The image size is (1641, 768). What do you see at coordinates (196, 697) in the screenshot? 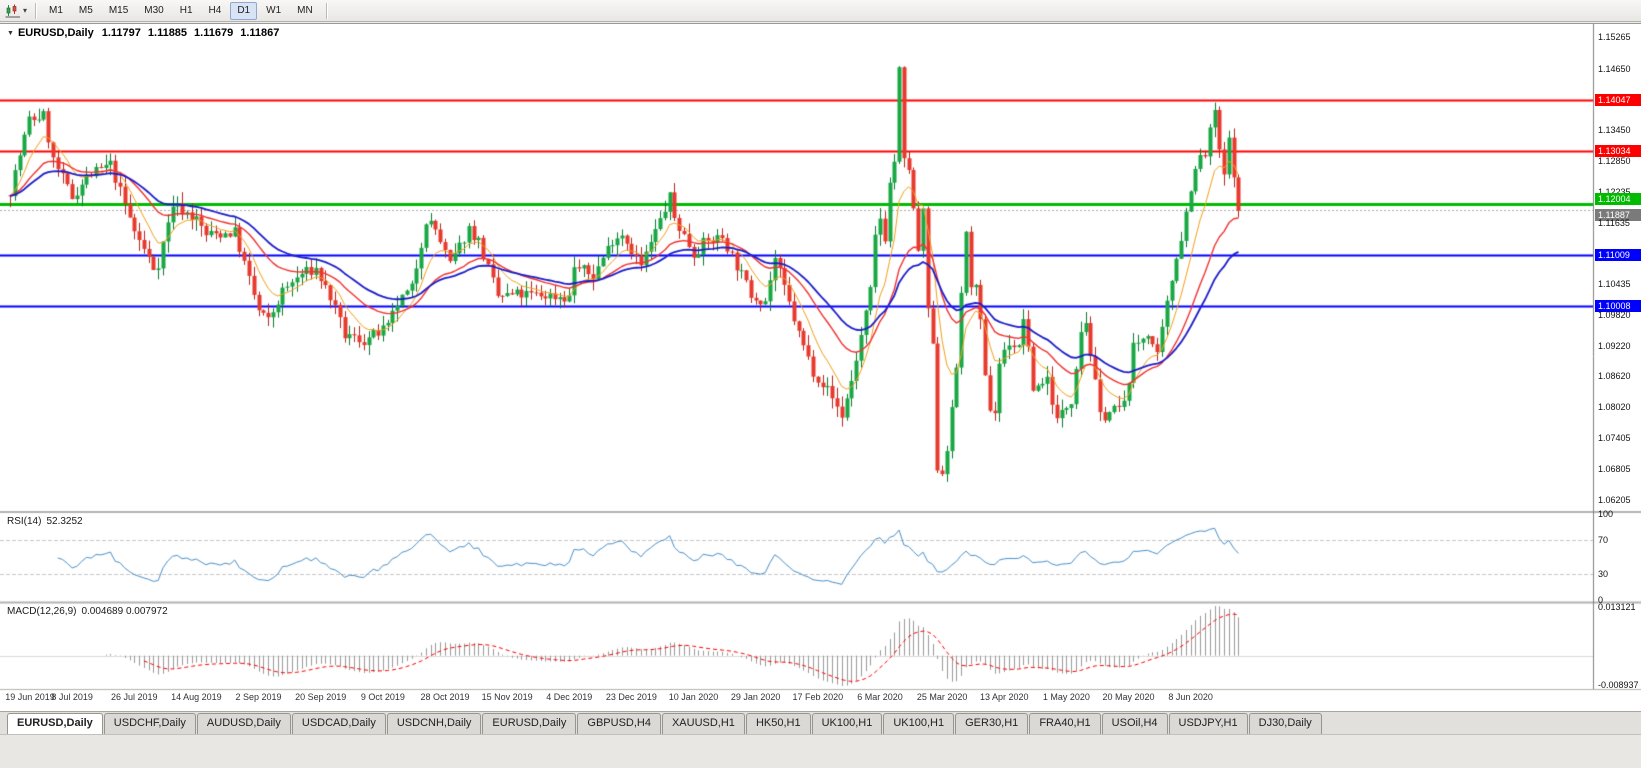
I see `date-label: 14 Aug 2019` at bounding box center [196, 697].